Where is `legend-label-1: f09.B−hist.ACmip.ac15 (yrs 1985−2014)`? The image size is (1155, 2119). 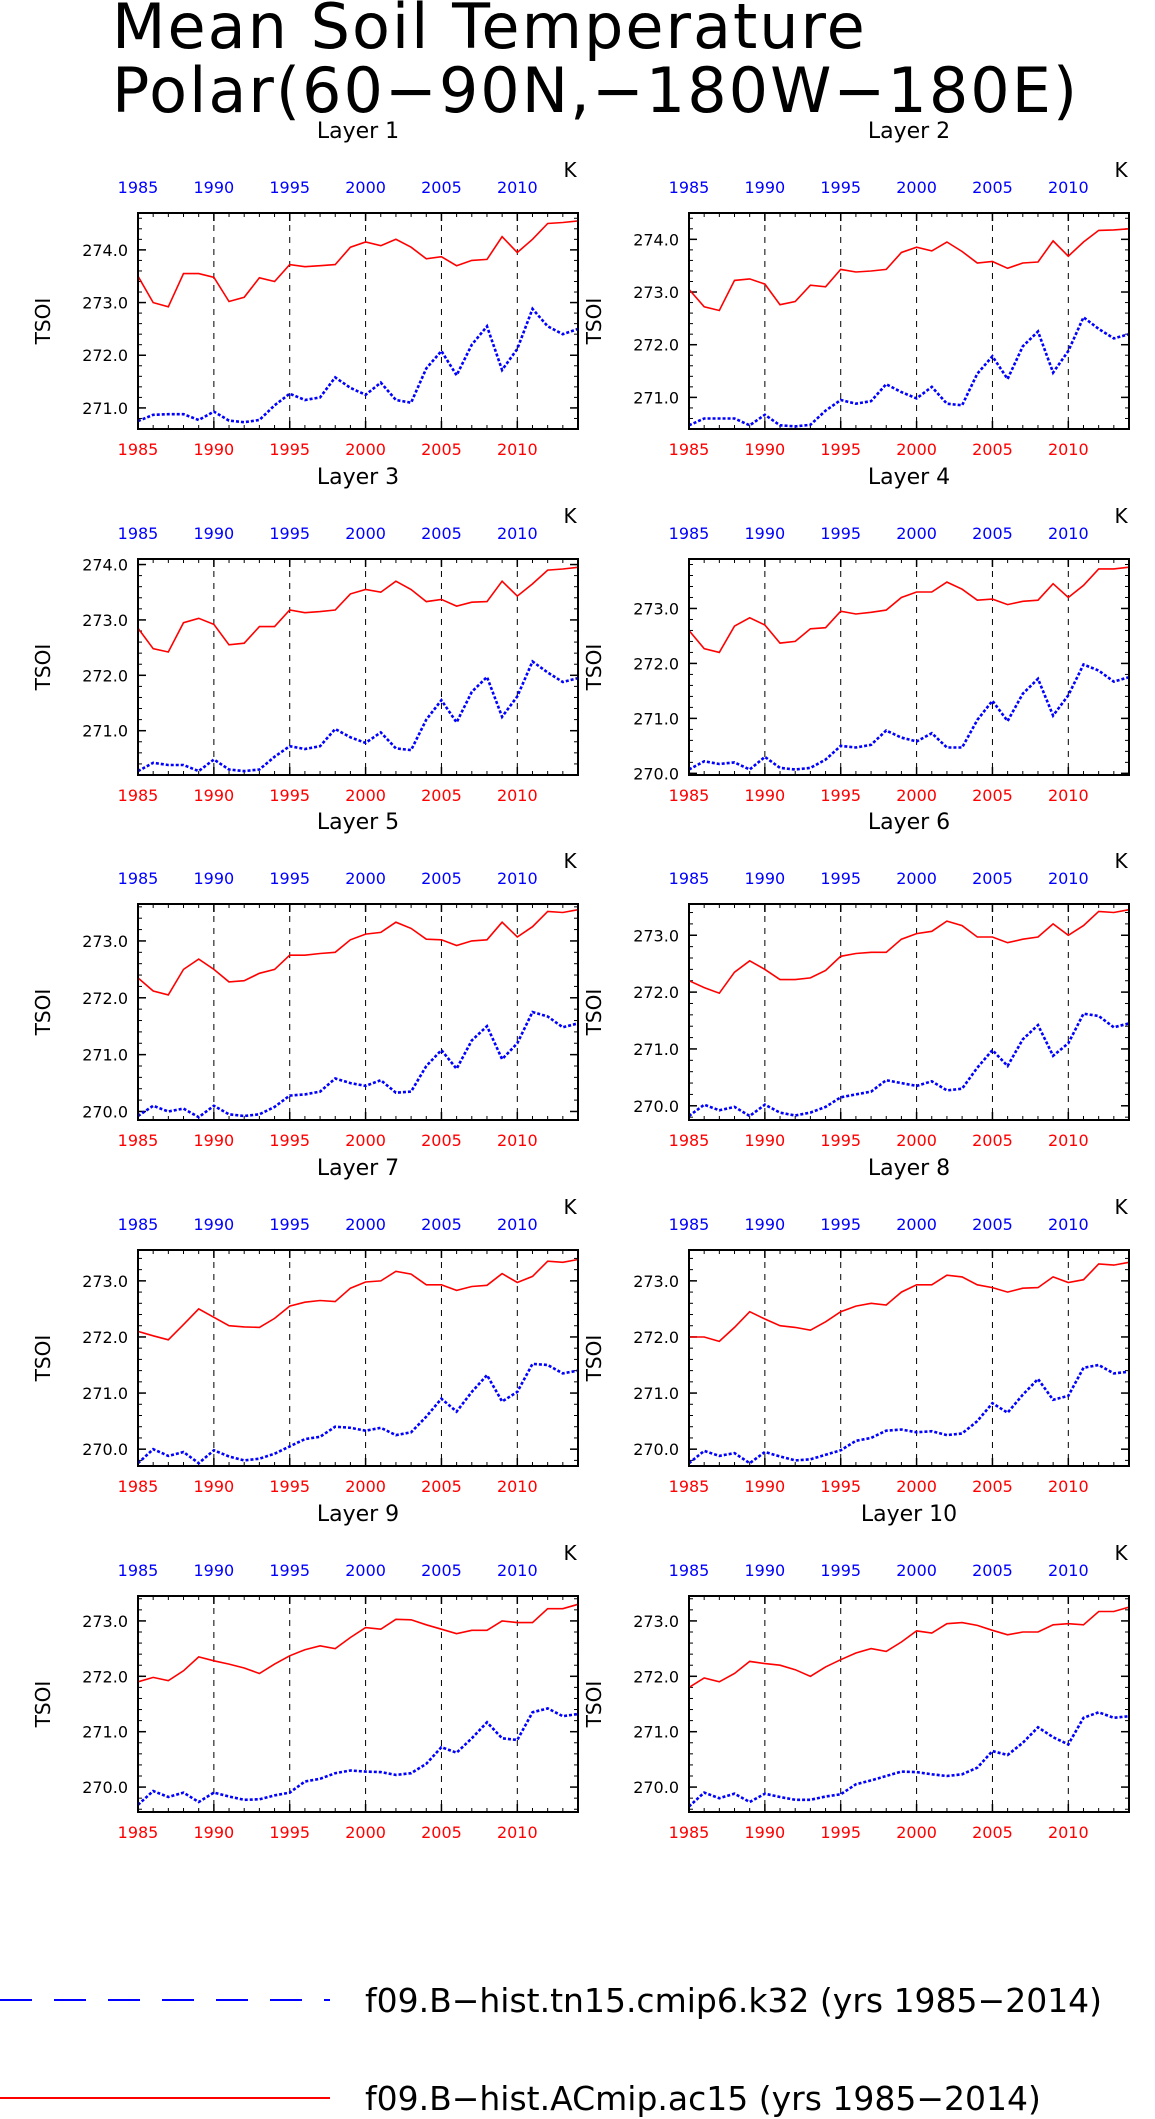 legend-label-1: f09.B−hist.ACmip.ac15 (yrs 1985−2014) is located at coordinates (703, 2098).